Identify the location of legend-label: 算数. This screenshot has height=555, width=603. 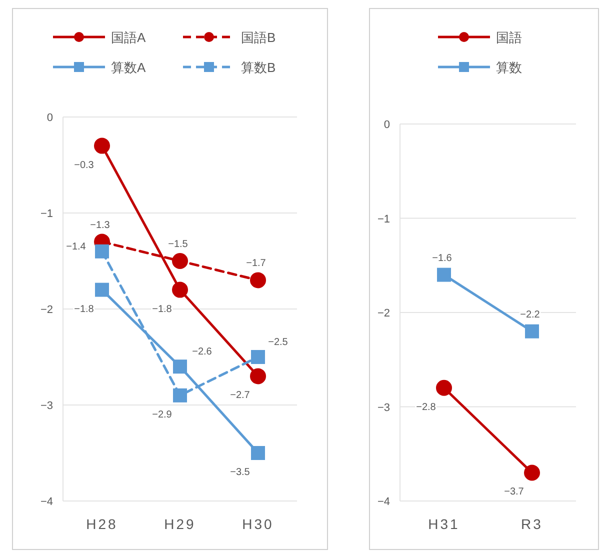
(509, 67).